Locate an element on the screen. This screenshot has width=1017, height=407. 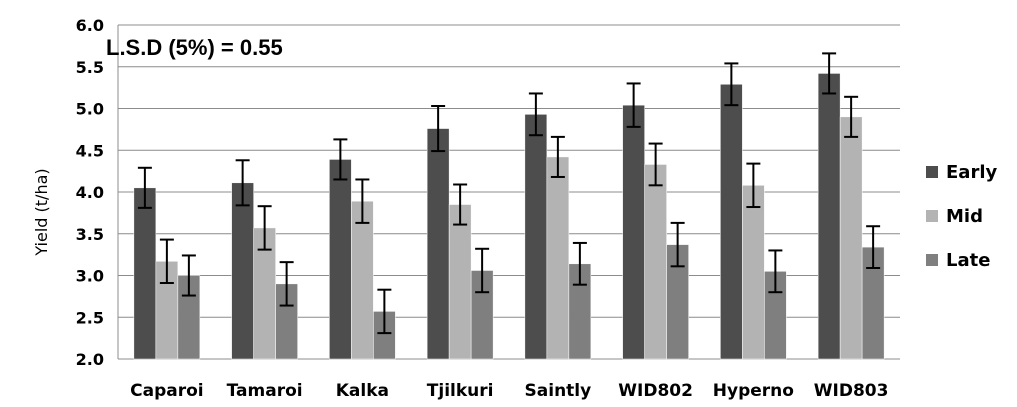
bar-early-kalka is located at coordinates (340, 259).